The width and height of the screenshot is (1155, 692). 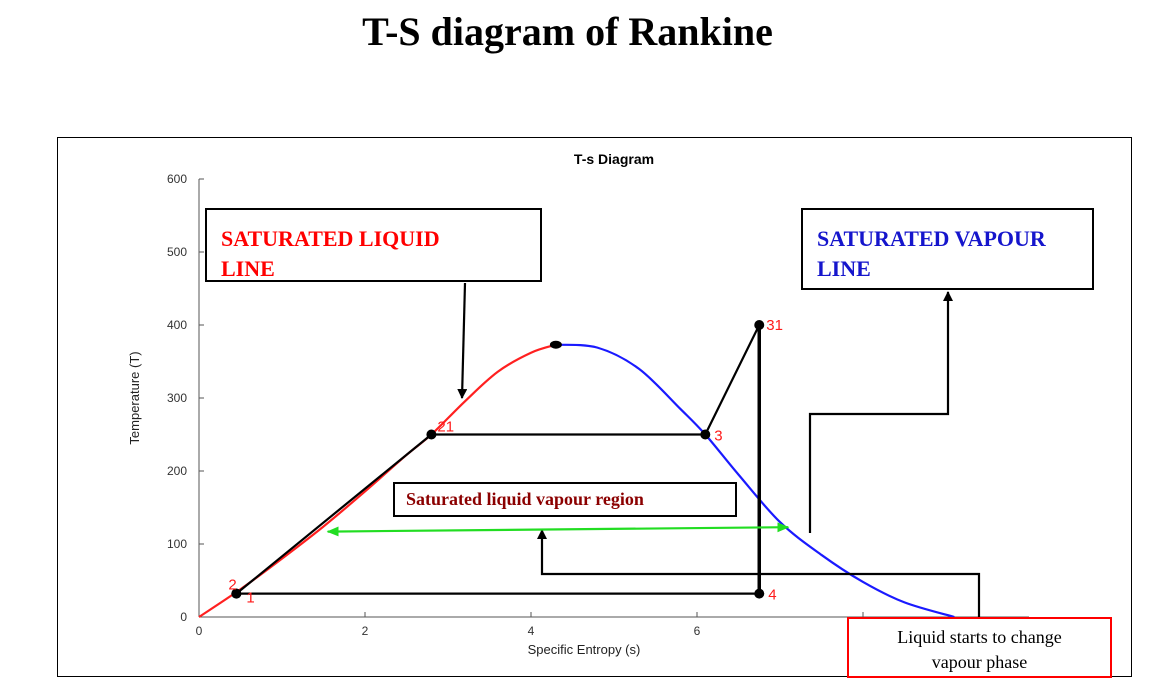 What do you see at coordinates (774, 325) in the screenshot?
I see `state-label-31: 31` at bounding box center [774, 325].